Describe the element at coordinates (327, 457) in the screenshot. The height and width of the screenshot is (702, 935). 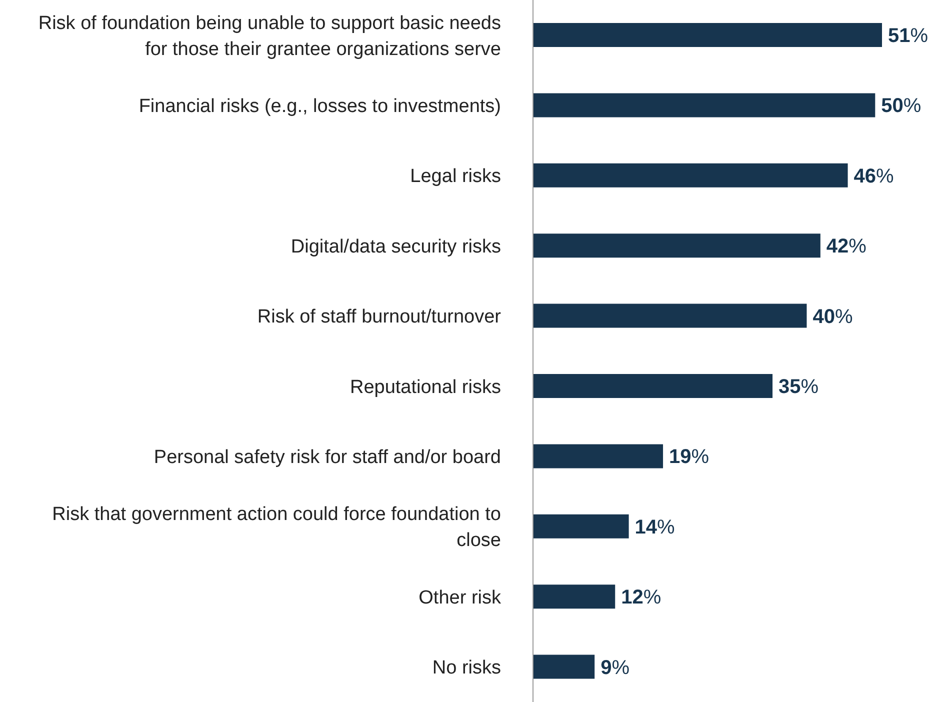
I see `y-tick-label: Personal safety risk for staff and/or board` at that location.